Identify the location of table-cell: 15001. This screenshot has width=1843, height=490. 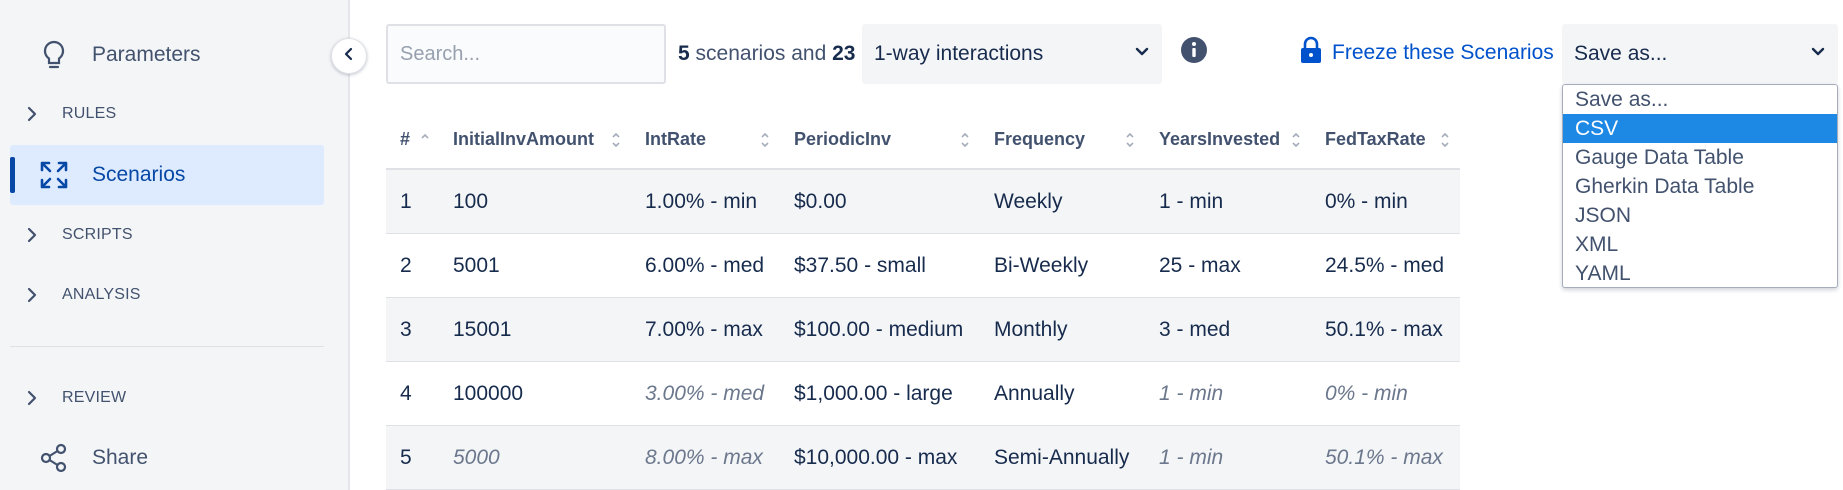
(482, 329).